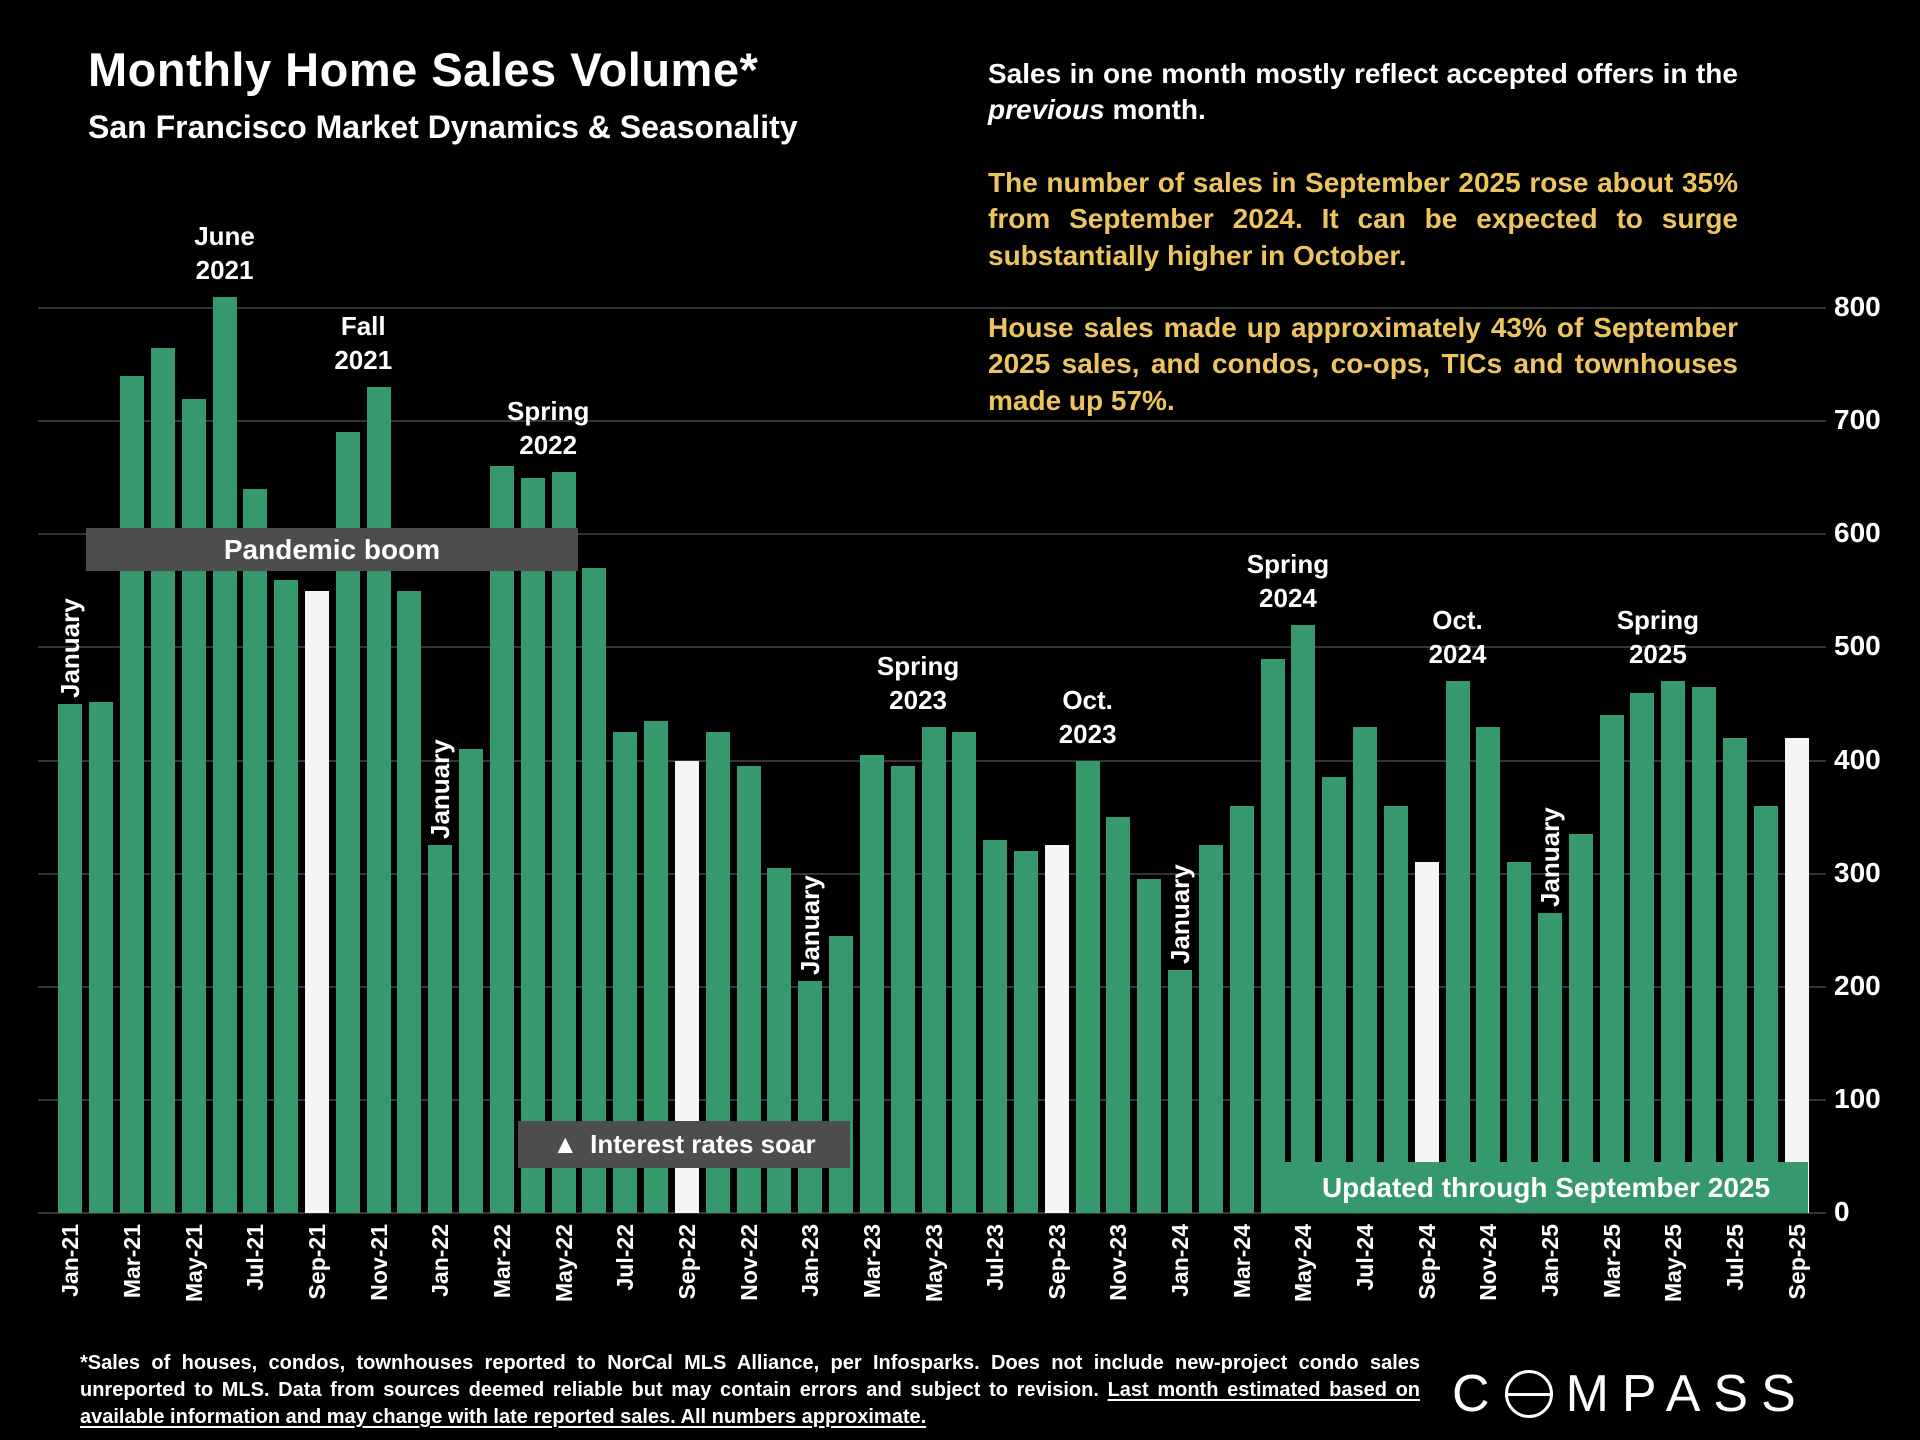 Image resolution: width=1920 pixels, height=1440 pixels. Describe the element at coordinates (423, 69) in the screenshot. I see `page-title: Monthly Home Sales Volume*` at that location.